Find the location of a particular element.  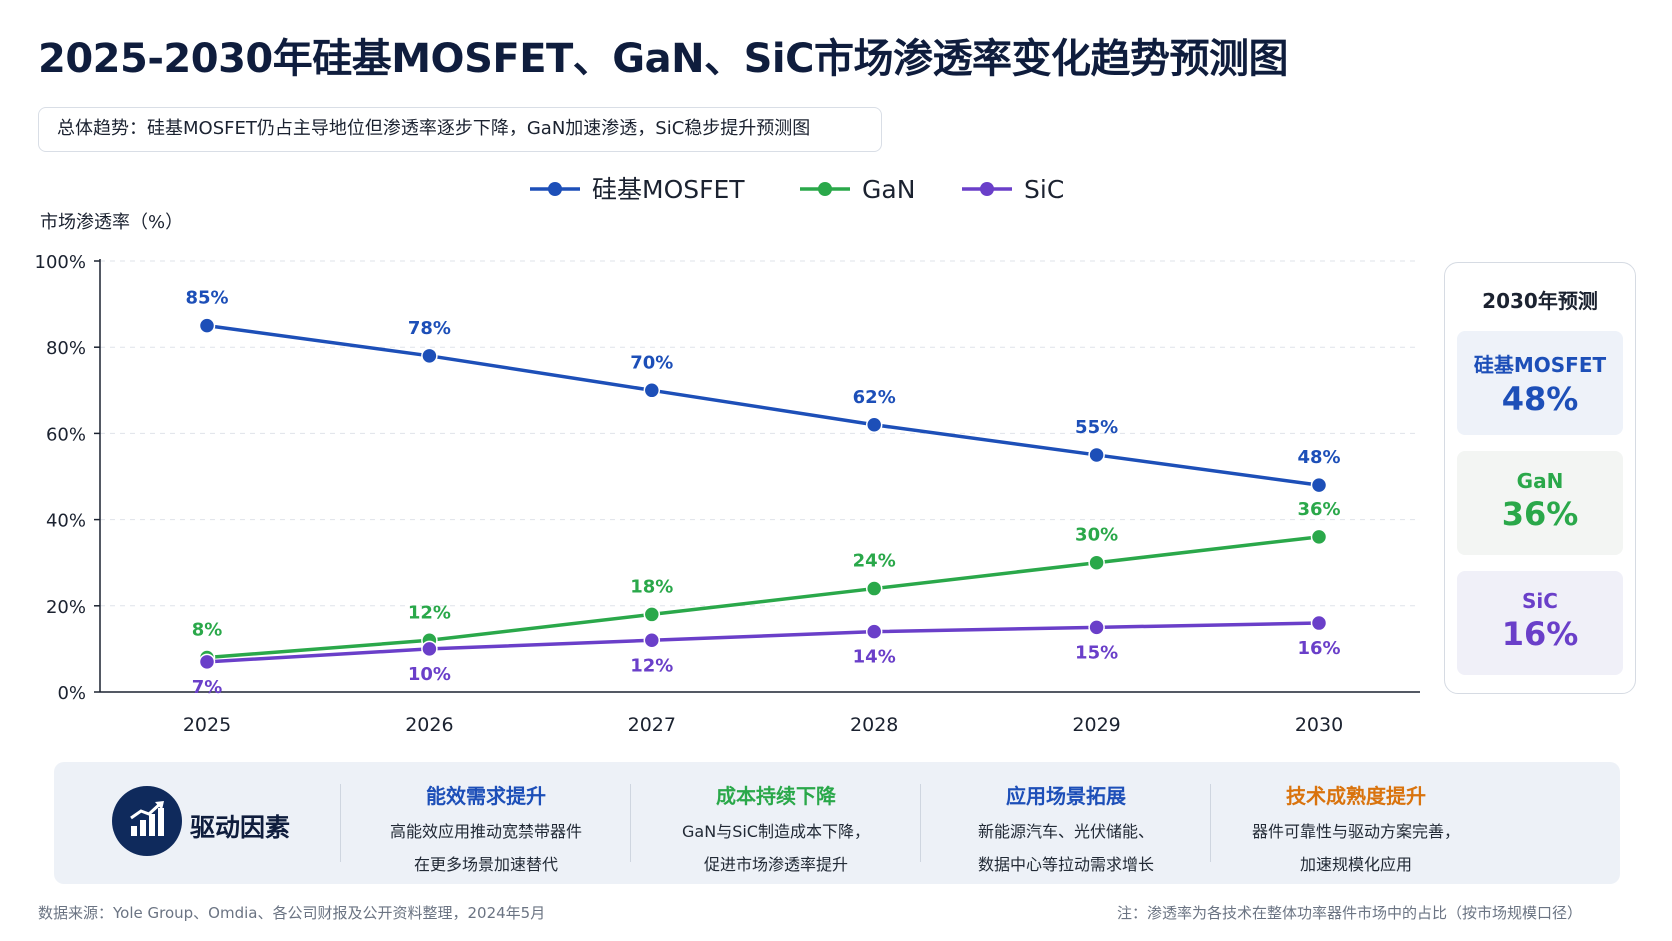

data-label-mosfet: 70% is located at coordinates (651, 362).